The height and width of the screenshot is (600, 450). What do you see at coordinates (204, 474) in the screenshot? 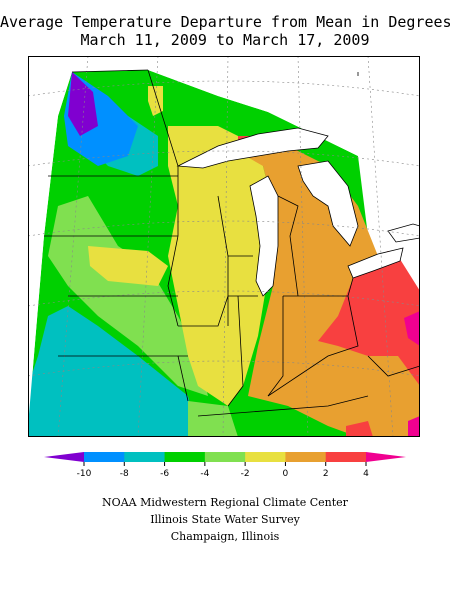
I see `legend-tick-label: -4` at bounding box center [204, 474].